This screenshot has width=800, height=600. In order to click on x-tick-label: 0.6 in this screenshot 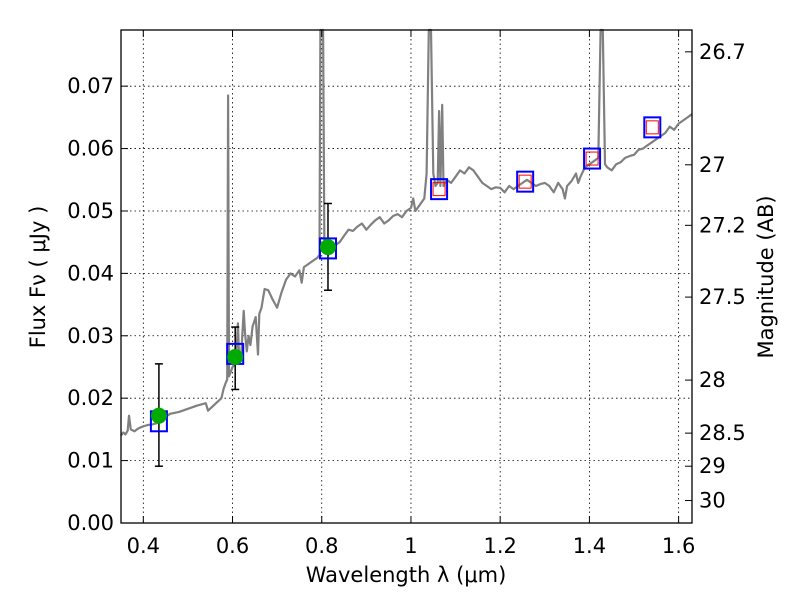, I will do `click(232, 546)`.